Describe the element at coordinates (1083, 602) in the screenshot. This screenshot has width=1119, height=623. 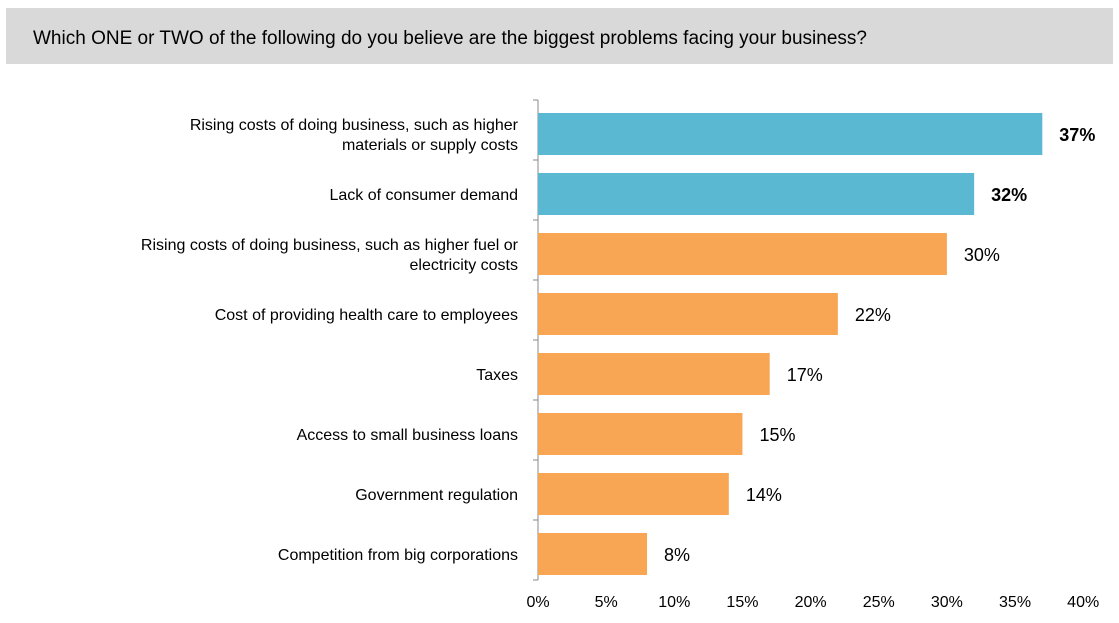
I see `x-tick-label: 40%` at that location.